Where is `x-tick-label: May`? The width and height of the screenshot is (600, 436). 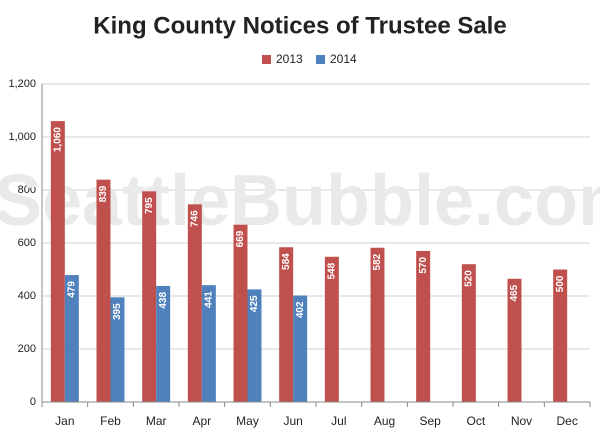
x-tick-label: May is located at coordinates (247, 421).